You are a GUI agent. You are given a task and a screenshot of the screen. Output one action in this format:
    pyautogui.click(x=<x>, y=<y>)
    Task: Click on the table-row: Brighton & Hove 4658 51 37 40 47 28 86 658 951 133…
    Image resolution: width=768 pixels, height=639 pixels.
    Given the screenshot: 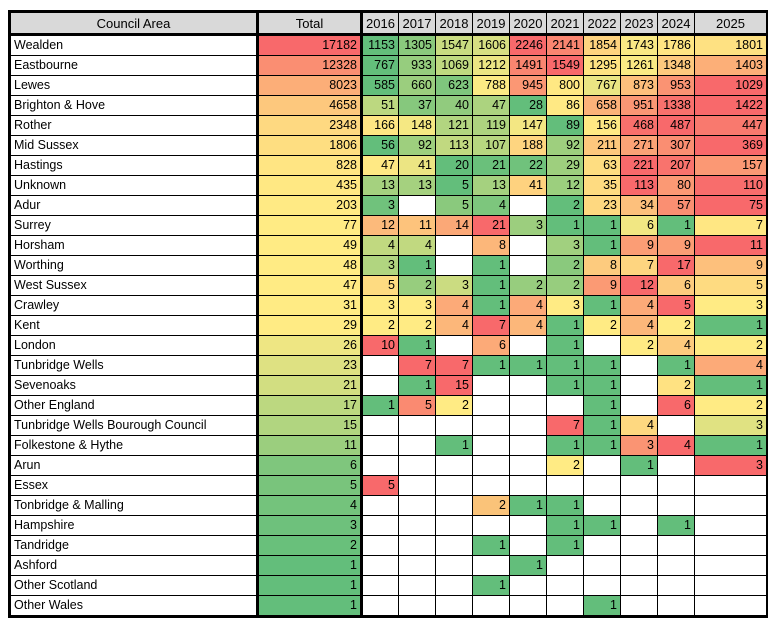 What is the action you would take?
    pyautogui.click(x=388, y=105)
    